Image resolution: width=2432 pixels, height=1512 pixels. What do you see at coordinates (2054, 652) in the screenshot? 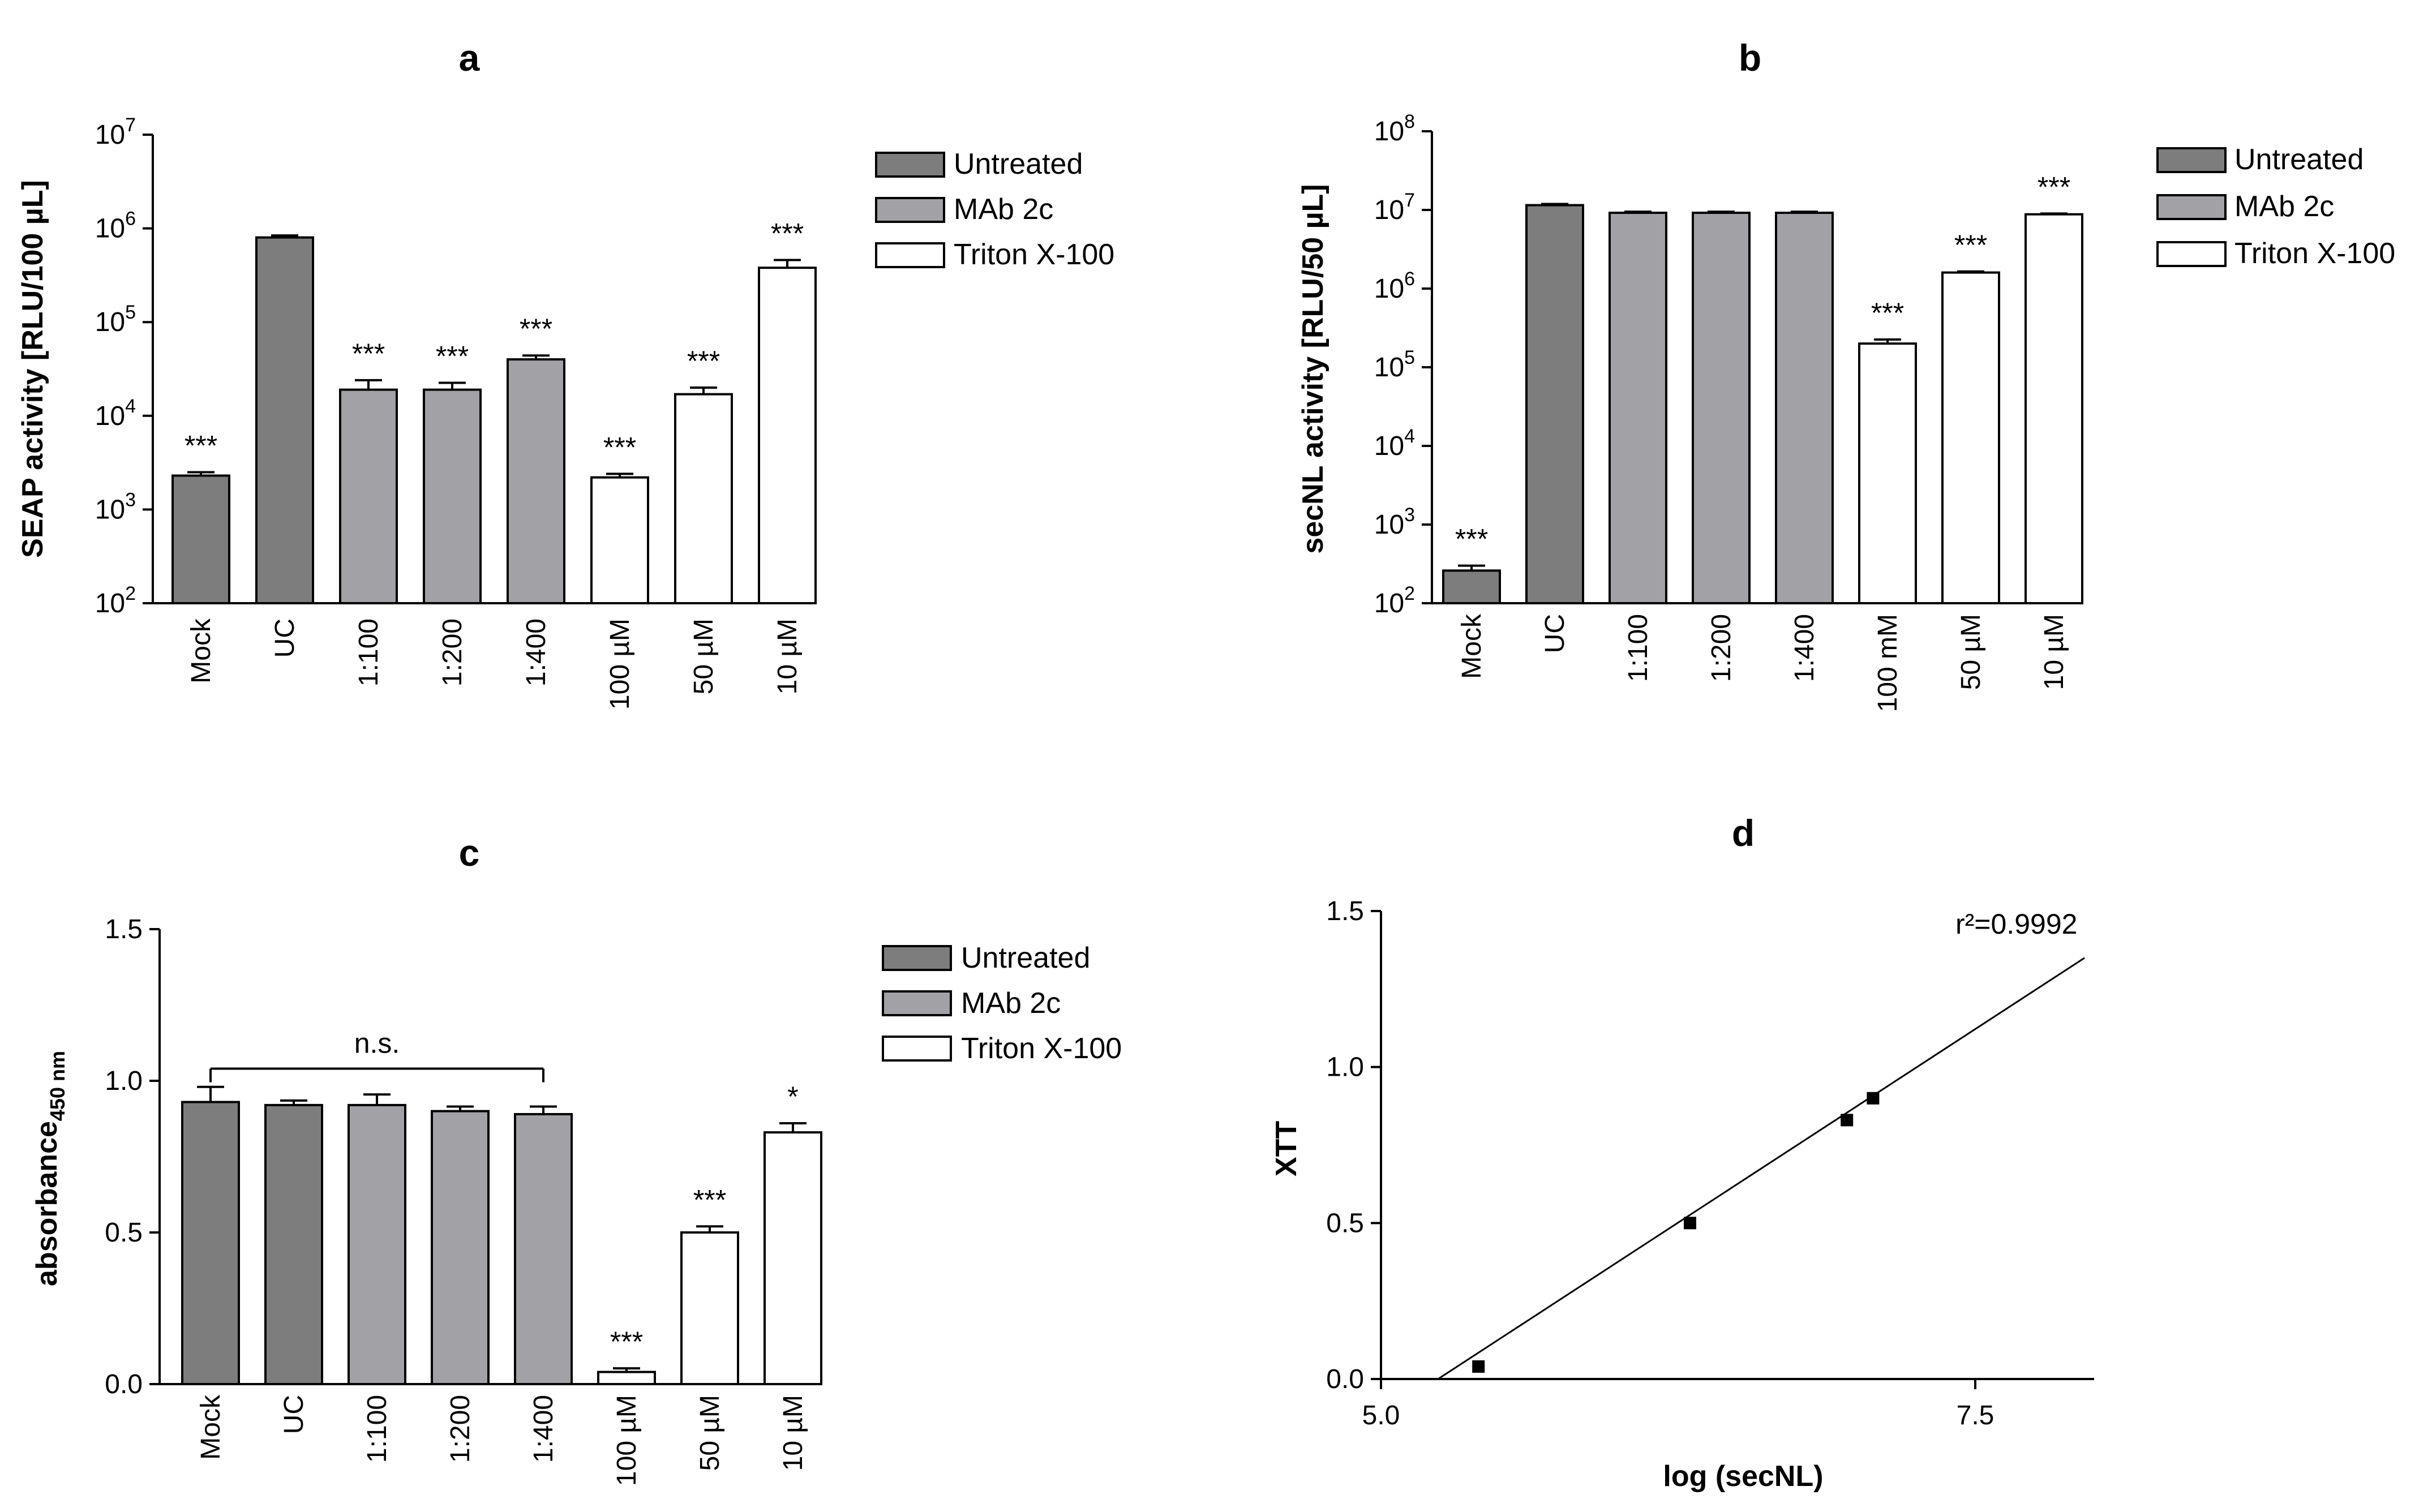
I see `panel-b-category-label: 10 µM` at bounding box center [2054, 652].